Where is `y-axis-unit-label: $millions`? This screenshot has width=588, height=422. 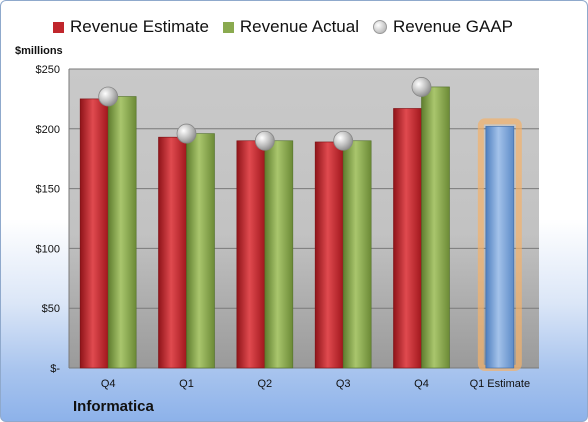 y-axis-unit-label: $millions is located at coordinates (39, 51).